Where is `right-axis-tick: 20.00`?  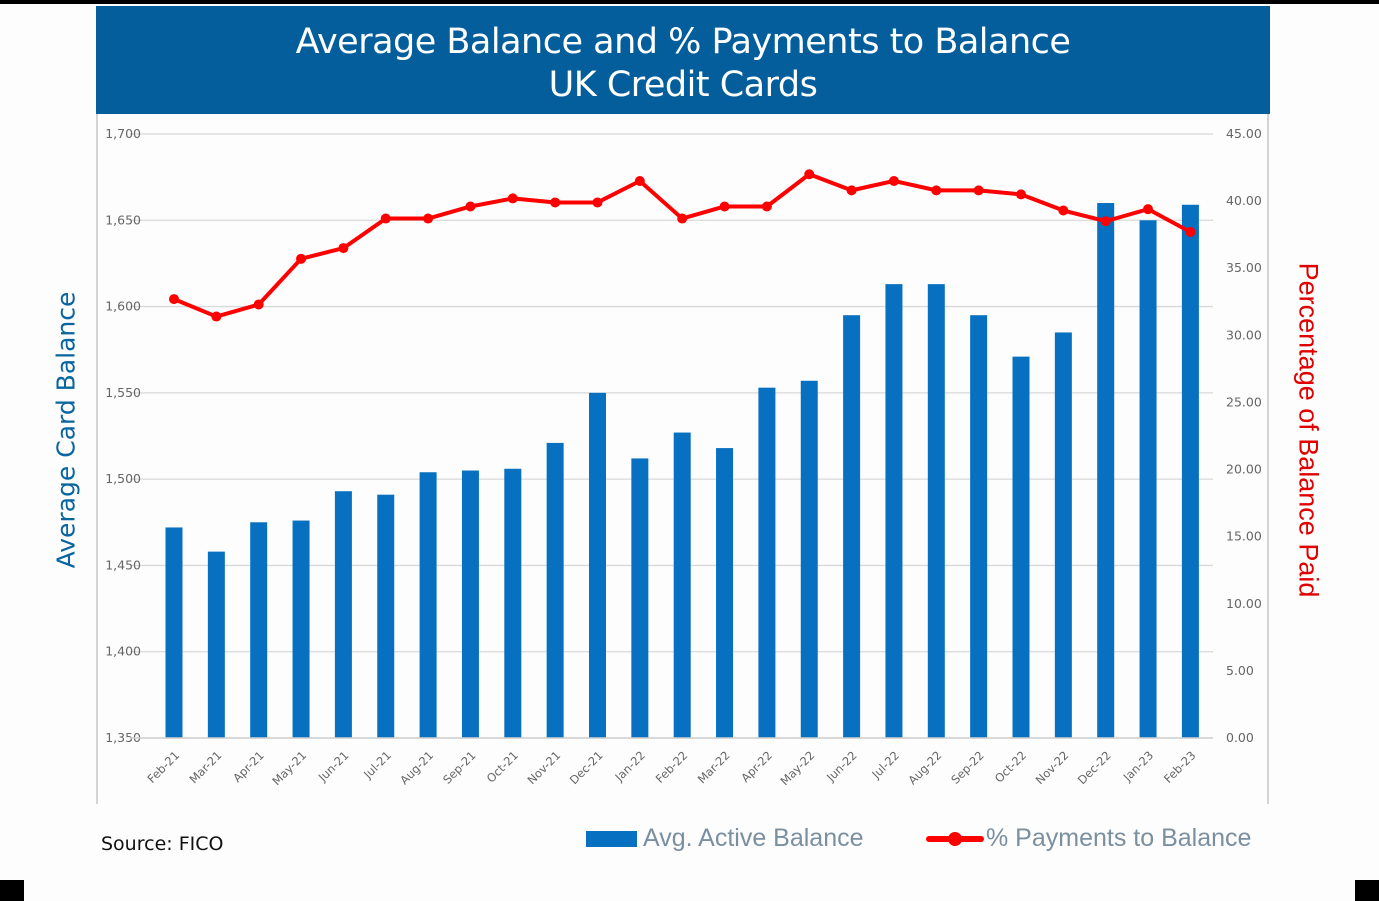
right-axis-tick: 20.00 is located at coordinates (1244, 469).